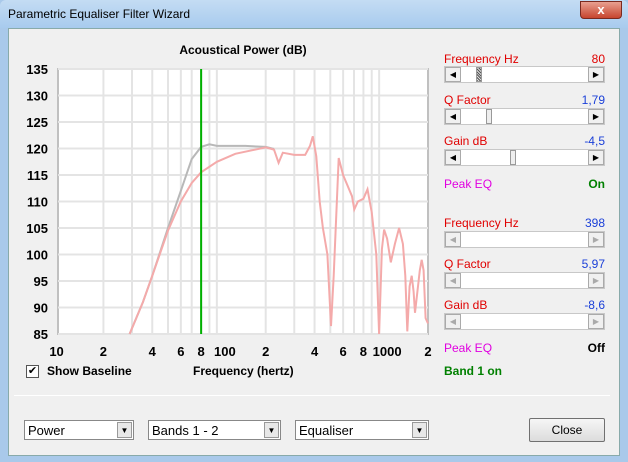 This screenshot has height=462, width=628. I want to click on x-tick-label: 10, so click(56, 351).